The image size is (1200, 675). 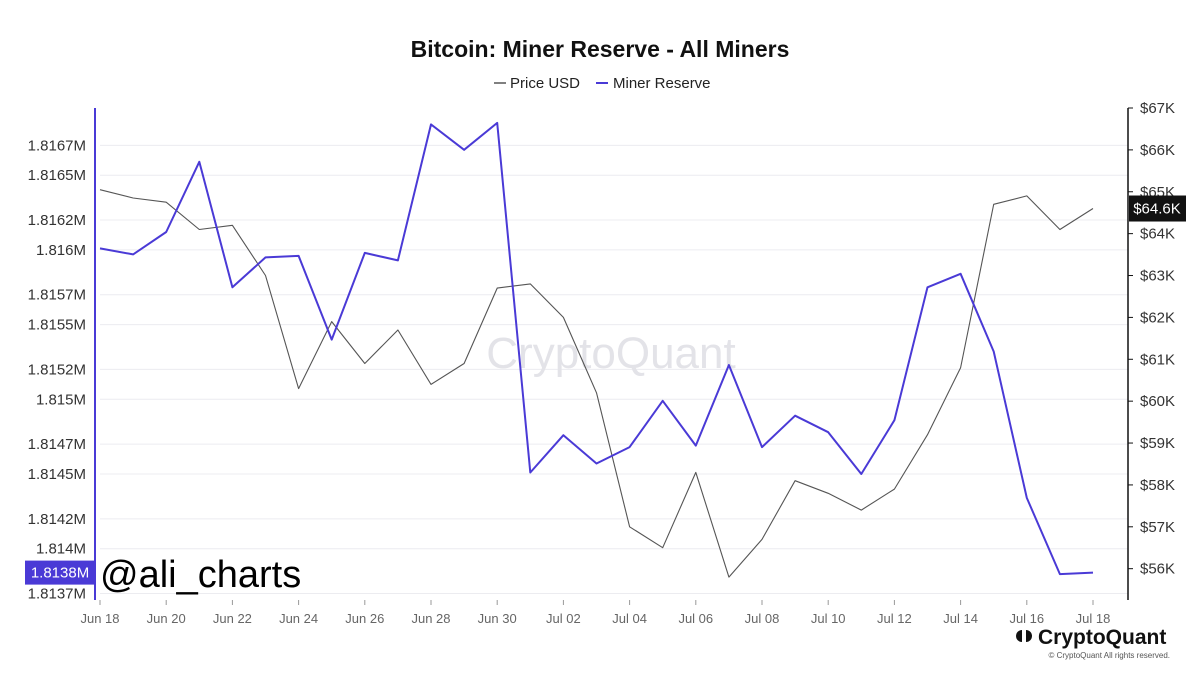 What do you see at coordinates (960, 618) in the screenshot?
I see `x-tick-label: Jul 14` at bounding box center [960, 618].